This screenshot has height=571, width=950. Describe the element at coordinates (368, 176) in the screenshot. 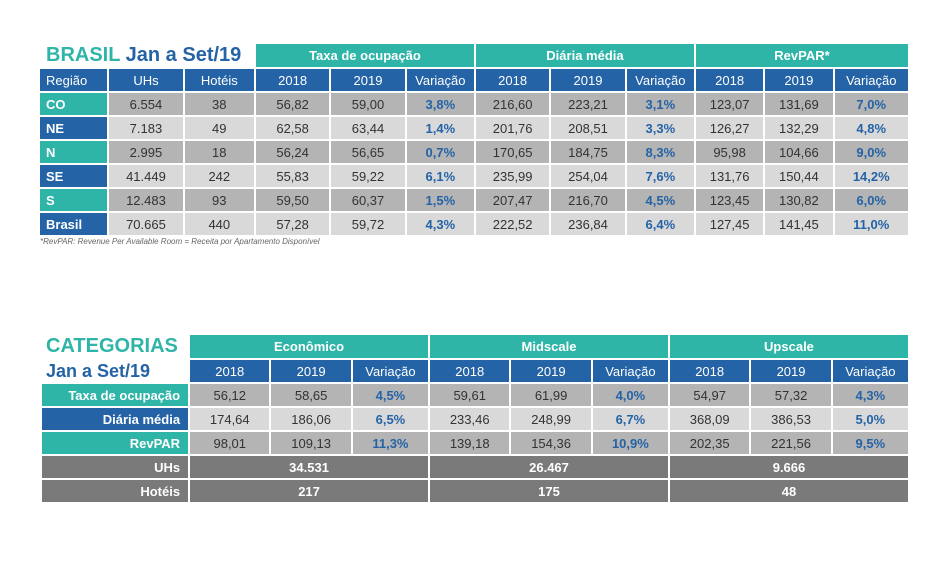

I see `value-cell: 59,22` at that location.